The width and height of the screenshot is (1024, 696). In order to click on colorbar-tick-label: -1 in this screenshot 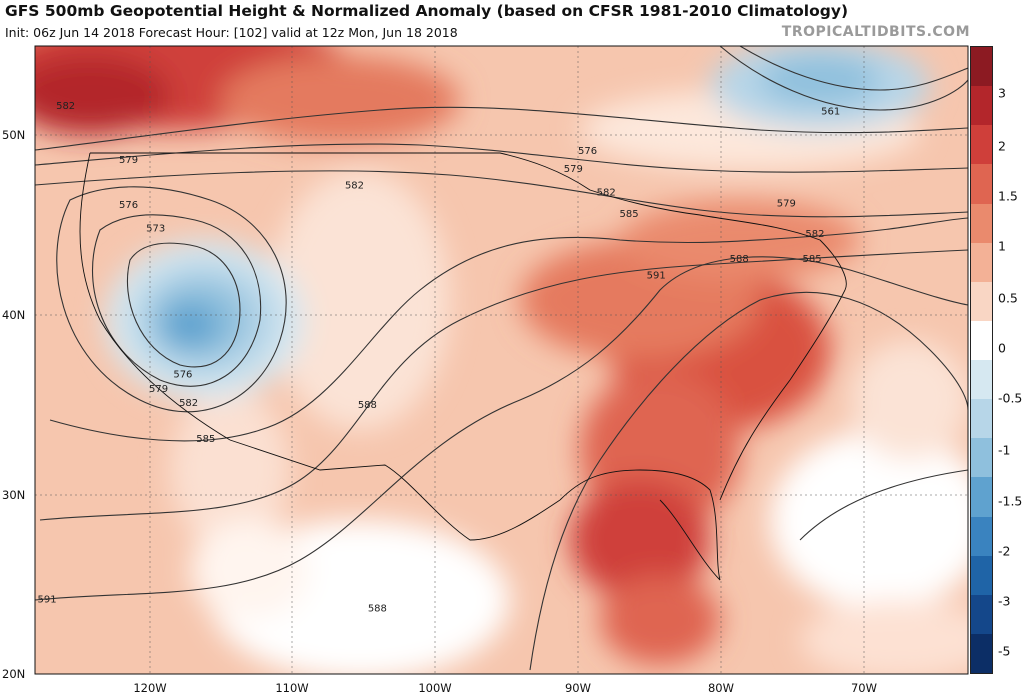, I will do `click(1004, 450)`.